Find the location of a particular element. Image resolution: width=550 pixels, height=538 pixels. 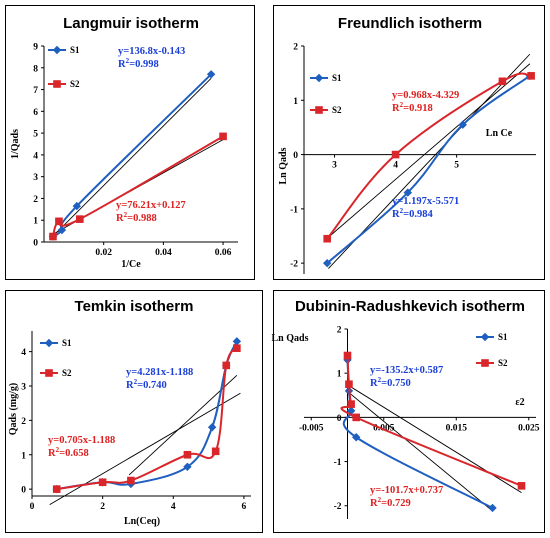

fit-equation-s1: y=-135.2x+0.587 is located at coordinates (406, 370).